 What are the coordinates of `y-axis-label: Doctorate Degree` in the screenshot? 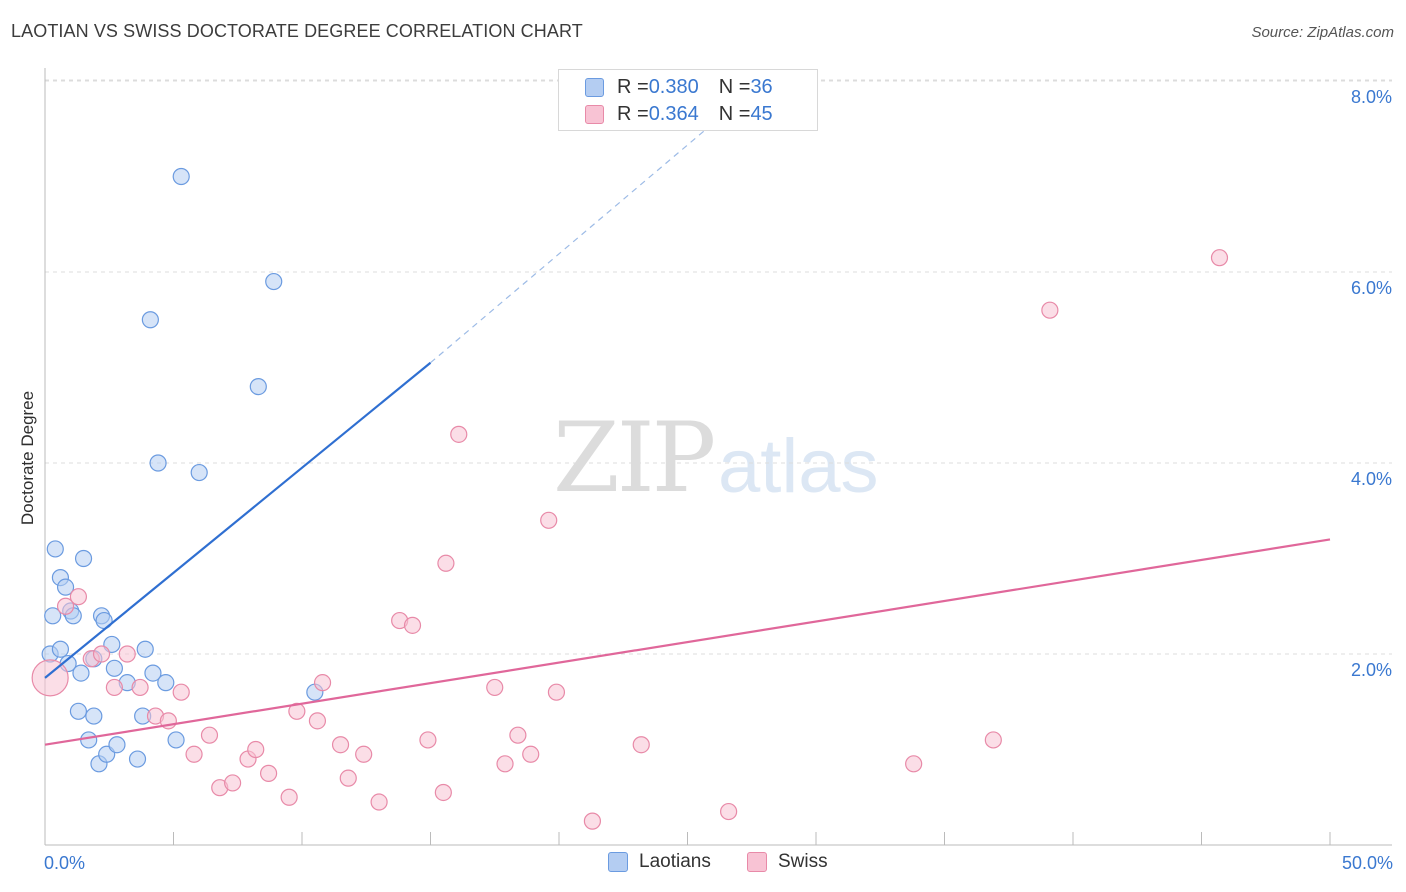 It's located at (27, 458).